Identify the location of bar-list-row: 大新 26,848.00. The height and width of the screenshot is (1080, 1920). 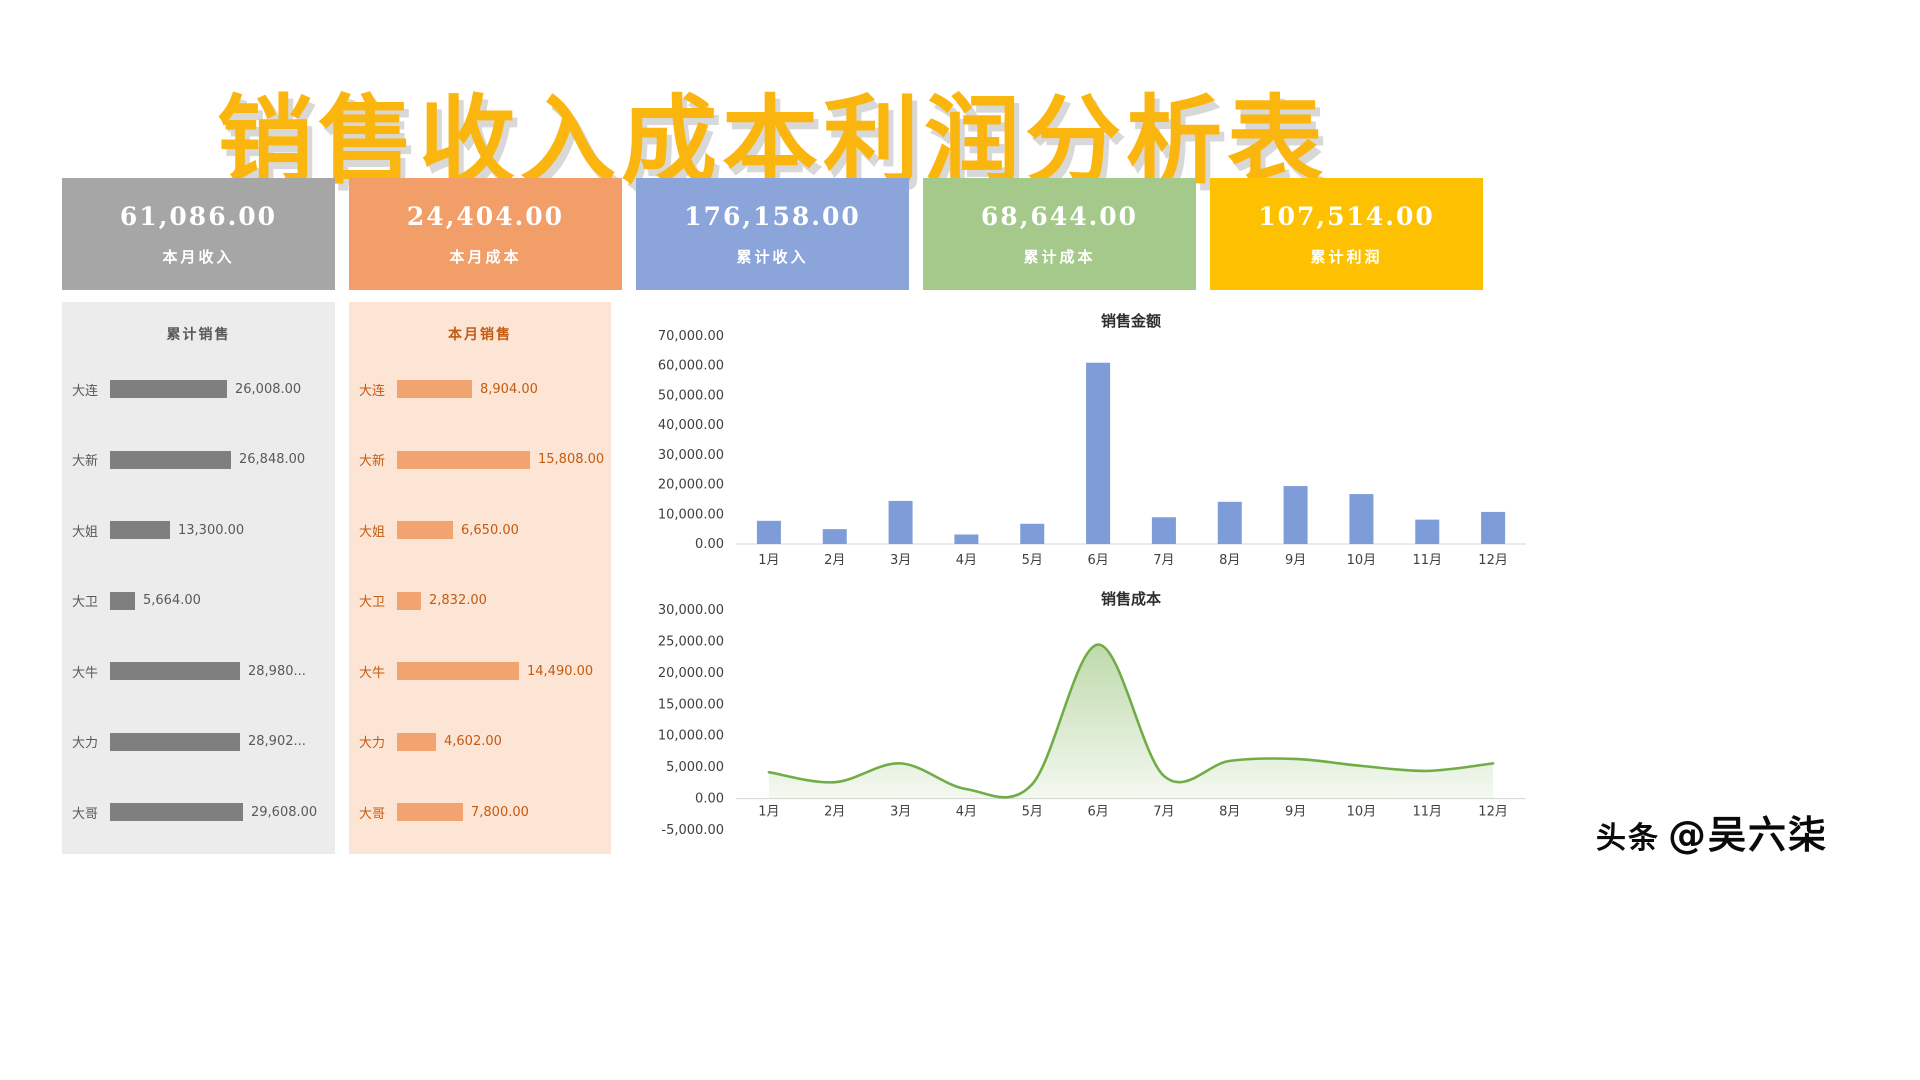
(198, 460).